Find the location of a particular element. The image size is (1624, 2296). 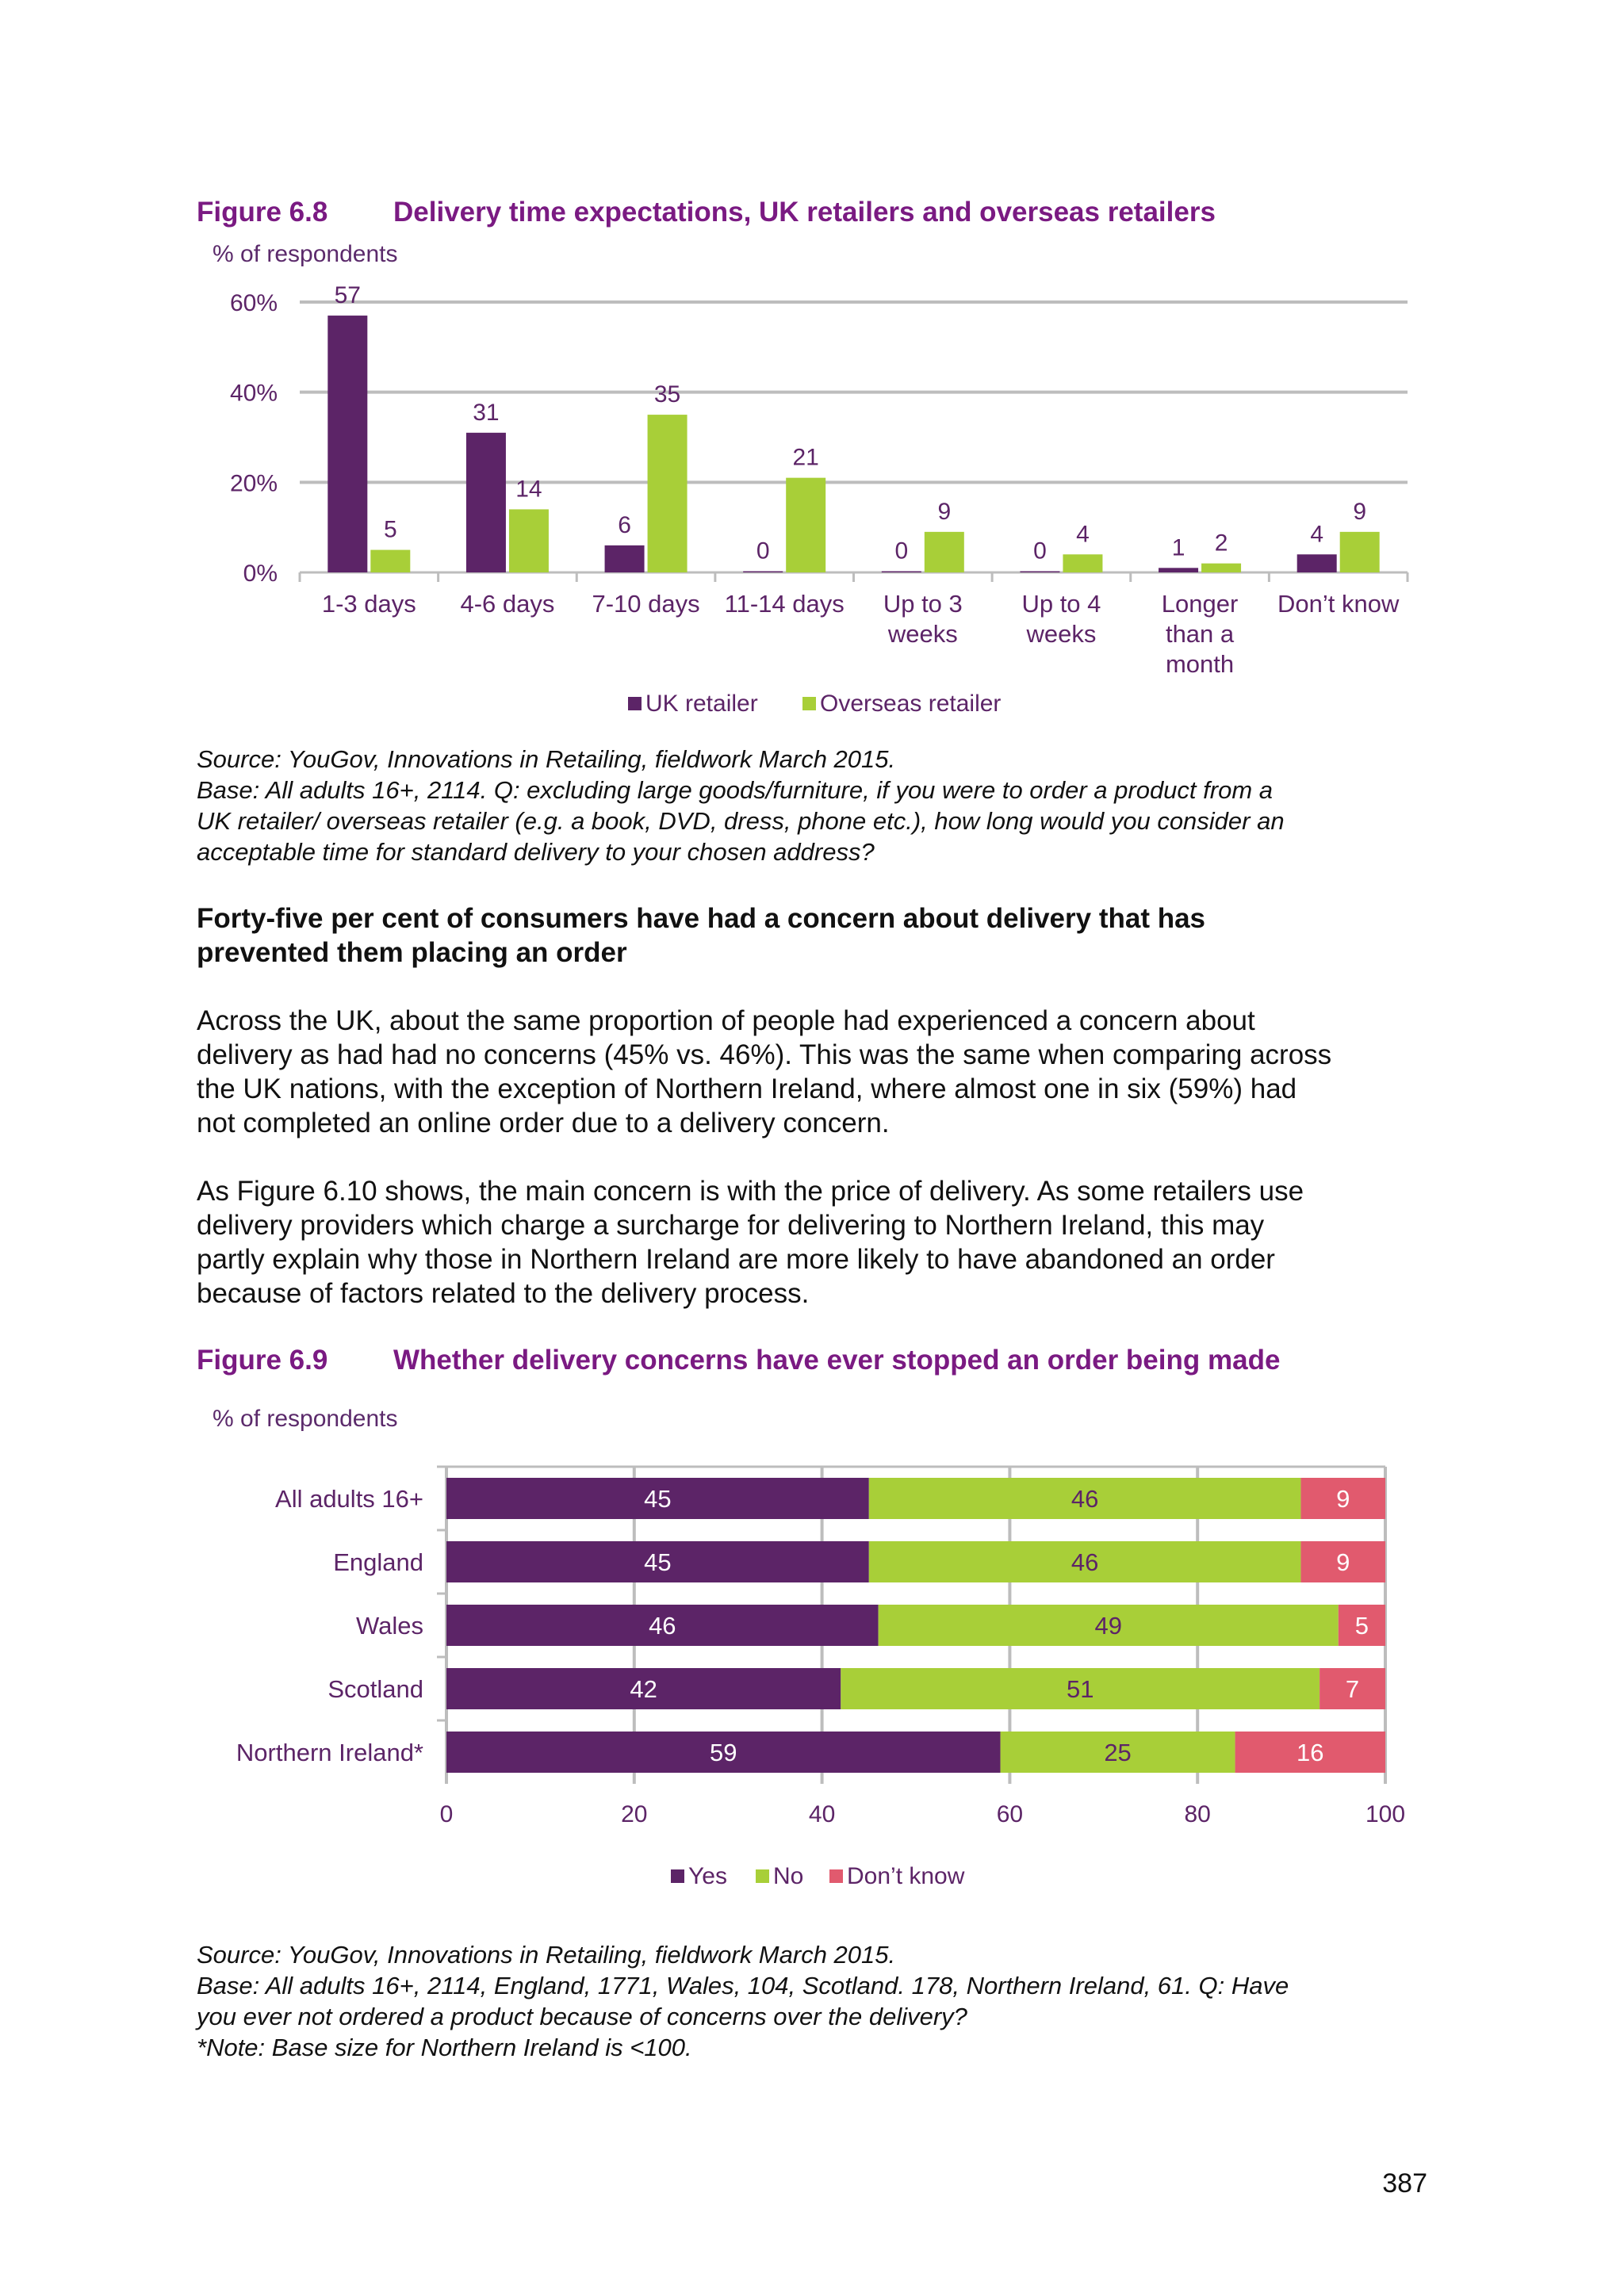

data-label: 16 is located at coordinates (1310, 1753).